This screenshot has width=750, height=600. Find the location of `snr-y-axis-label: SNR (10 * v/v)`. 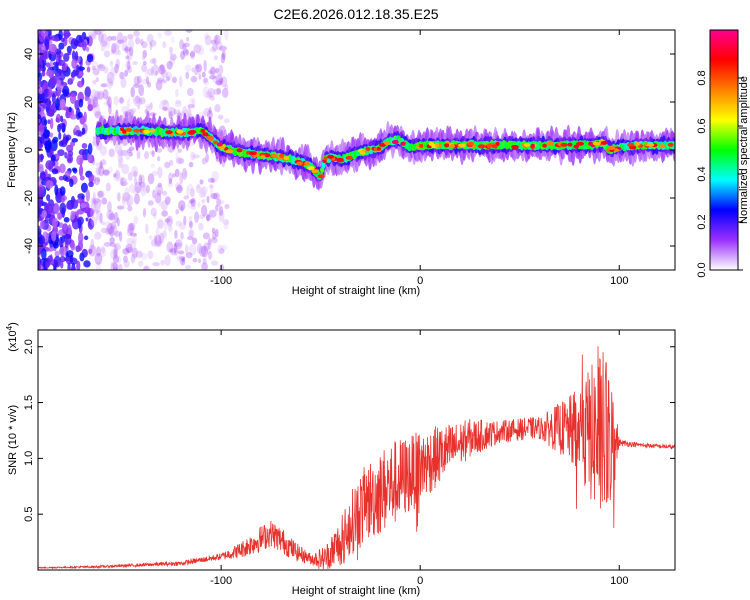

snr-y-axis-label: SNR (10 * v/v) is located at coordinates (13, 440).